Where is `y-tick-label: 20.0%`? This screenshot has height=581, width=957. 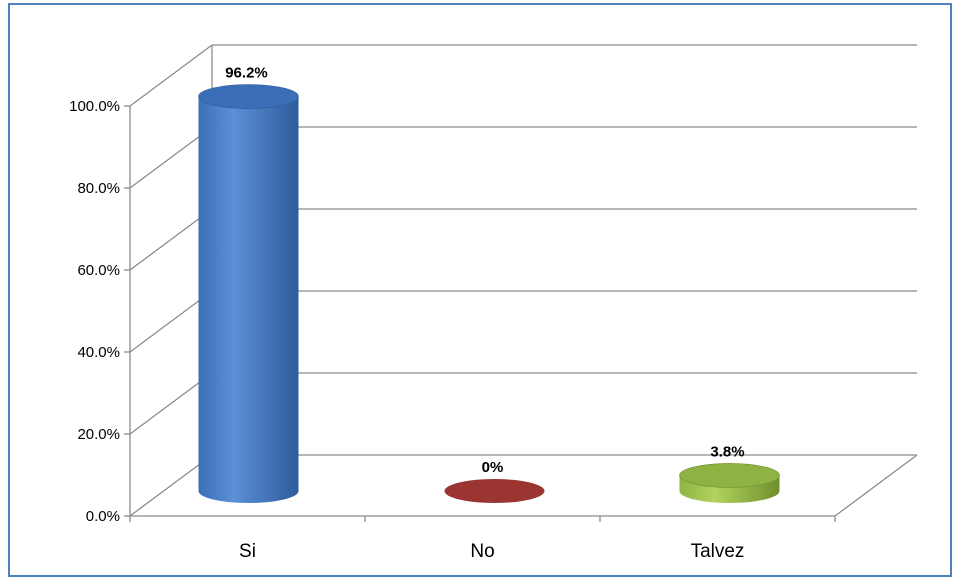
y-tick-label: 20.0% is located at coordinates (98, 434).